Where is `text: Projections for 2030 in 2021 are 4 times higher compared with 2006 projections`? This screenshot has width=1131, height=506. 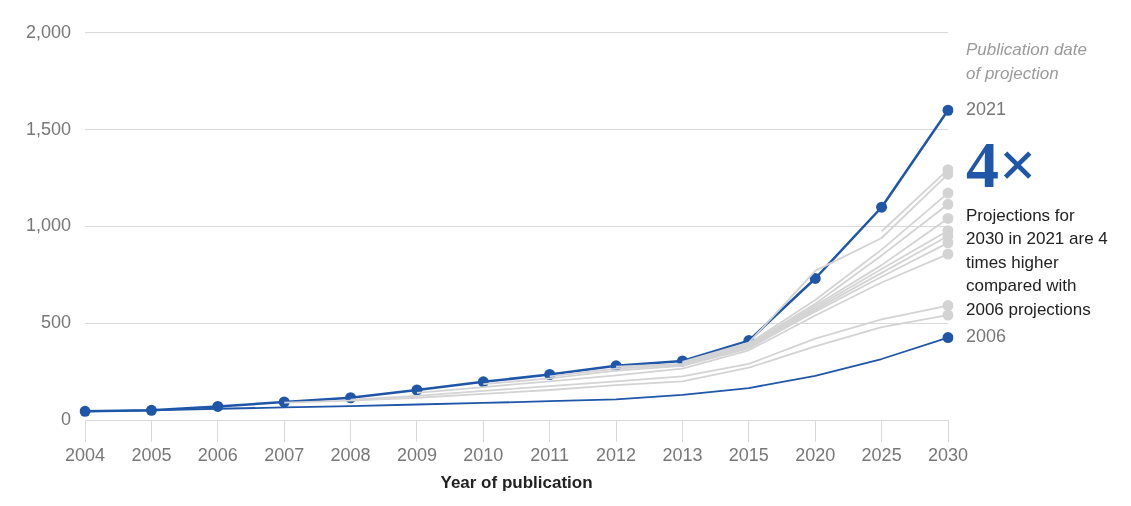 text: Projections for 2030 in 2021 are 4 times higher compared with 2006 projections is located at coordinates (1037, 262).